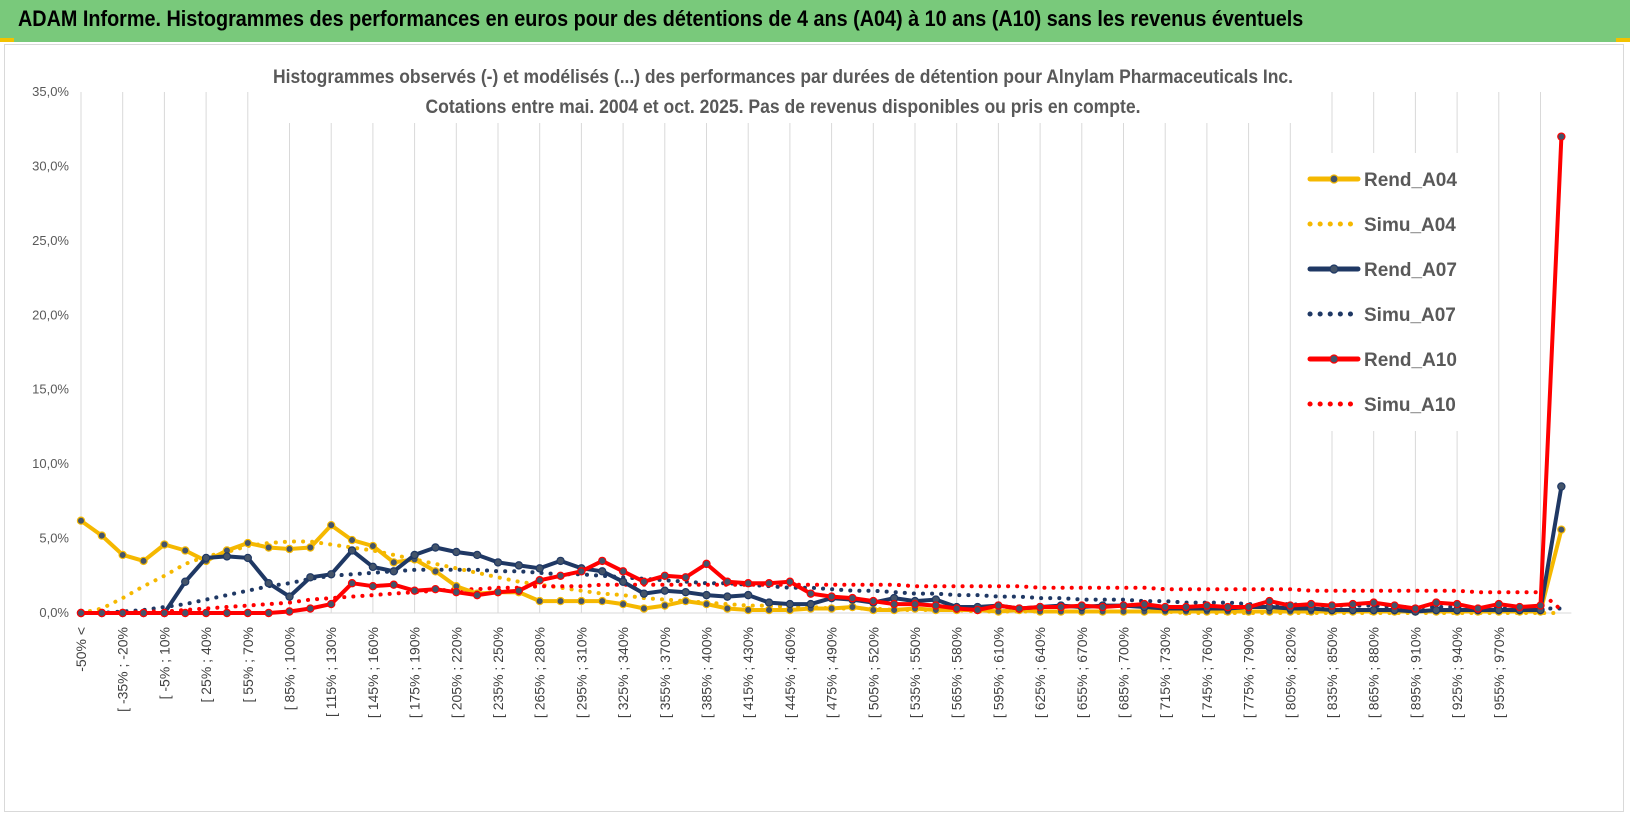  What do you see at coordinates (1374, 672) in the screenshot?
I see `x-tick-label: [ 865% ; 880%` at bounding box center [1374, 672].